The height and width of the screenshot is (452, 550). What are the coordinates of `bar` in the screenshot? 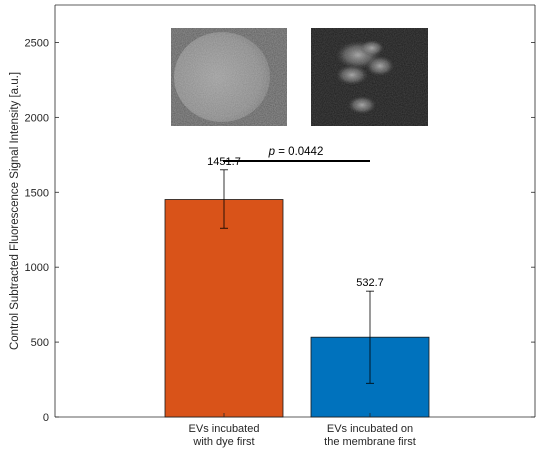 It's located at (224, 308).